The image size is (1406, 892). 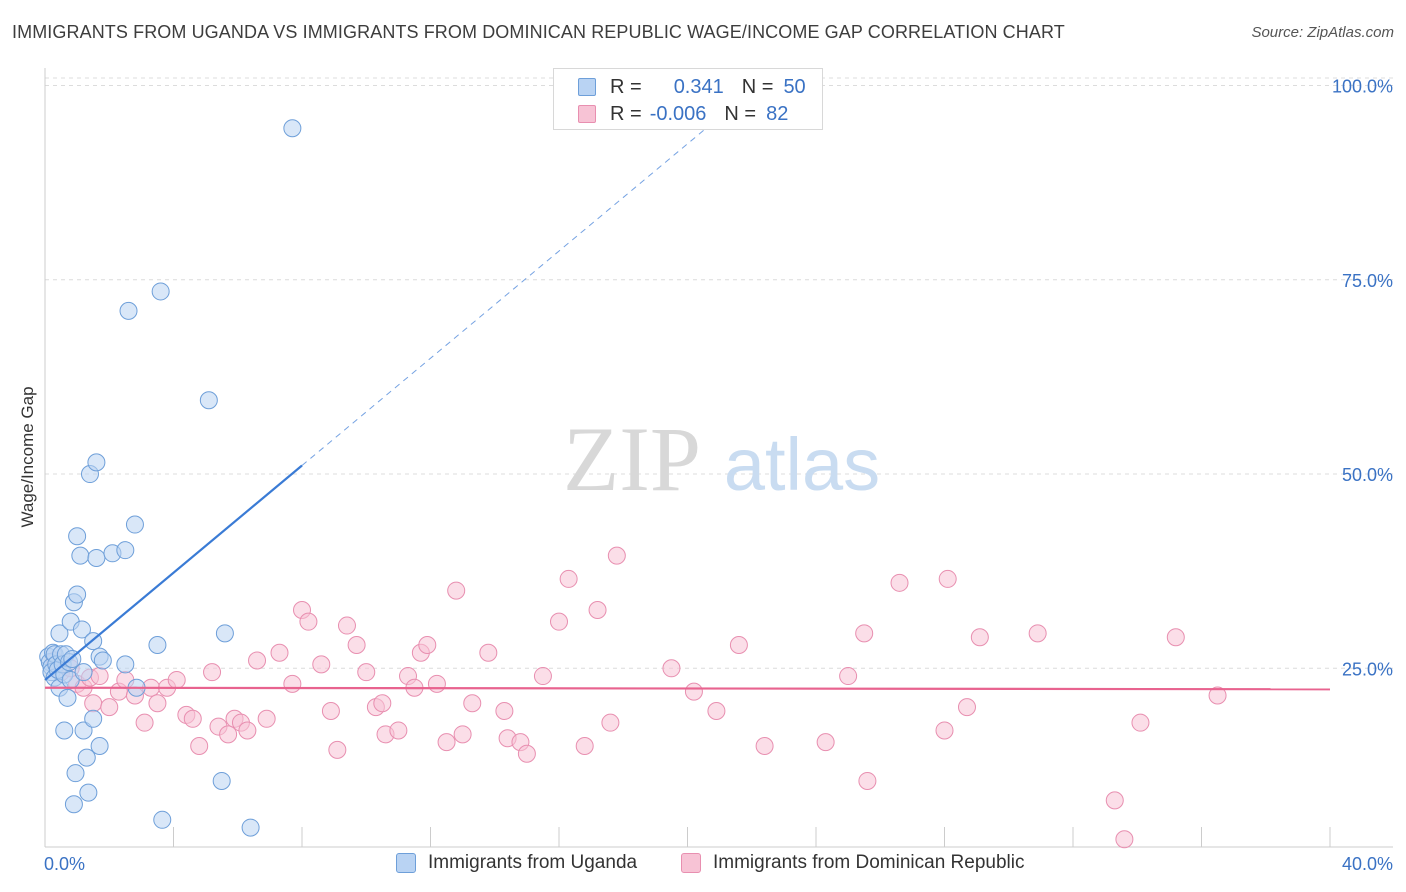 I want to click on series-name-uganda: Immigrants from Uganda, so click(x=533, y=862).